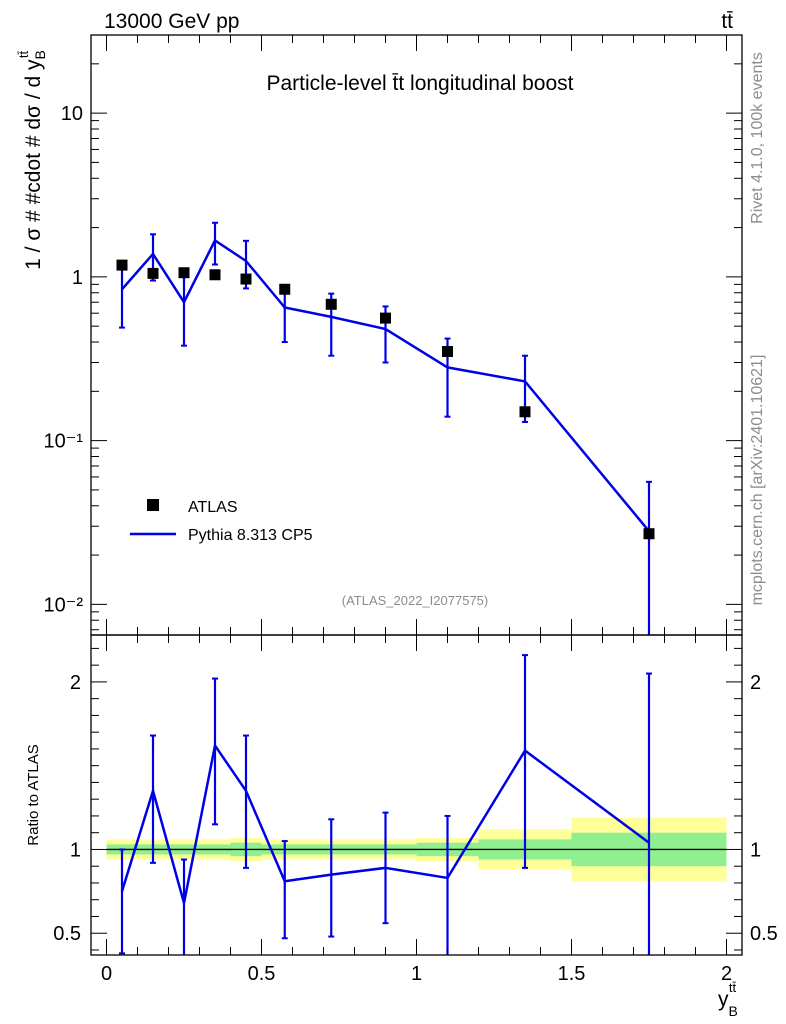 The width and height of the screenshot is (786, 1024). I want to click on legend-pythia-label: Pythia 8.313 CP5, so click(250, 535).